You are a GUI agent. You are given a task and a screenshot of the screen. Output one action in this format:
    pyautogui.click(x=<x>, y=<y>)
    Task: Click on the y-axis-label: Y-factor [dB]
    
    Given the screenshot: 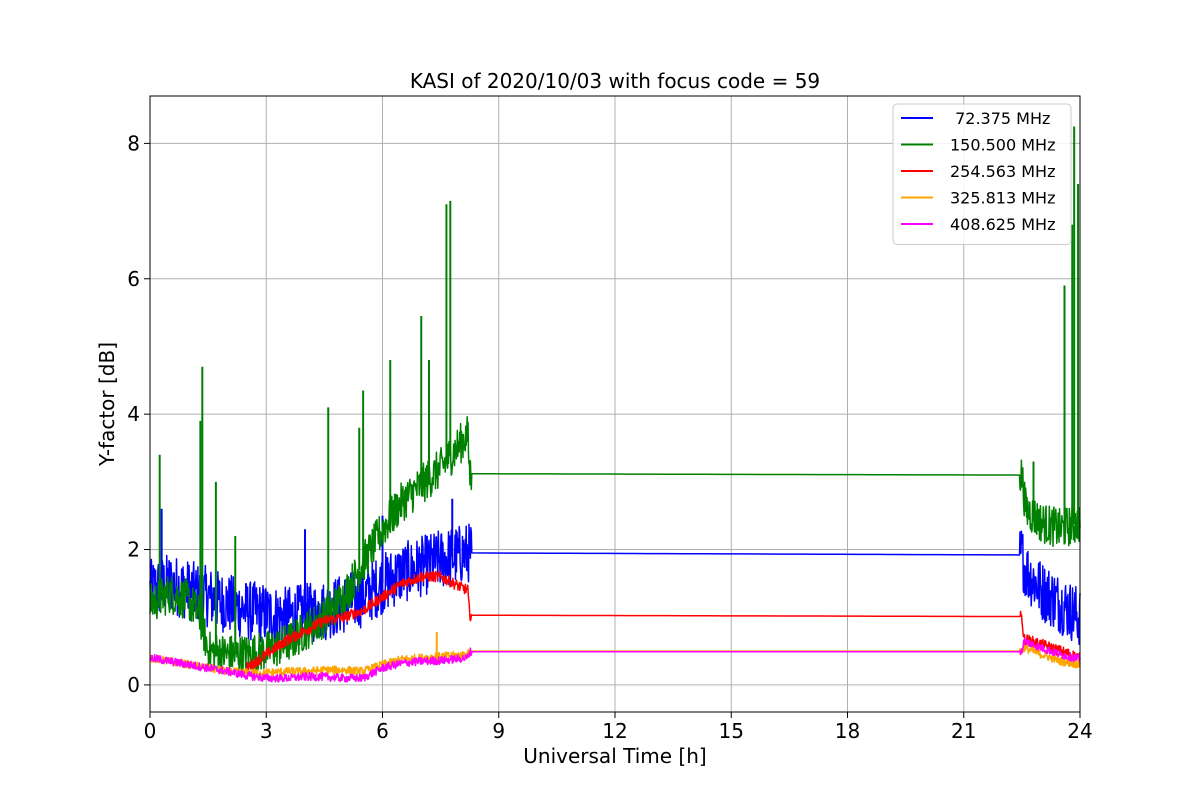 What is the action you would take?
    pyautogui.click(x=107, y=404)
    